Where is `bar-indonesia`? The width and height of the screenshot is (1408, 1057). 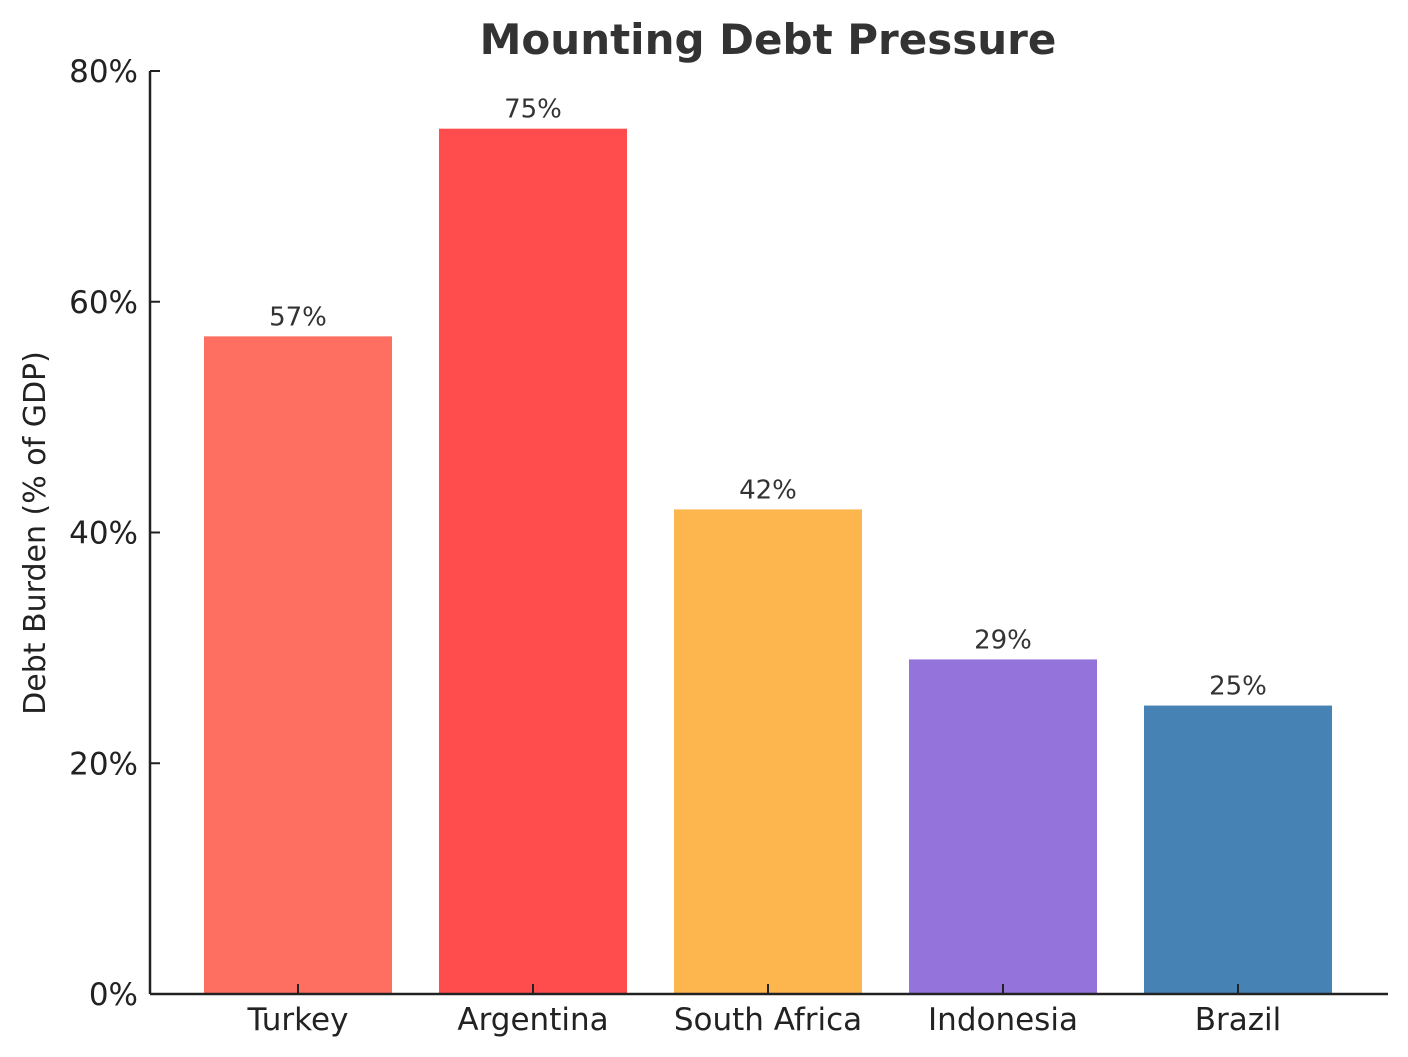 bar-indonesia is located at coordinates (1003, 826).